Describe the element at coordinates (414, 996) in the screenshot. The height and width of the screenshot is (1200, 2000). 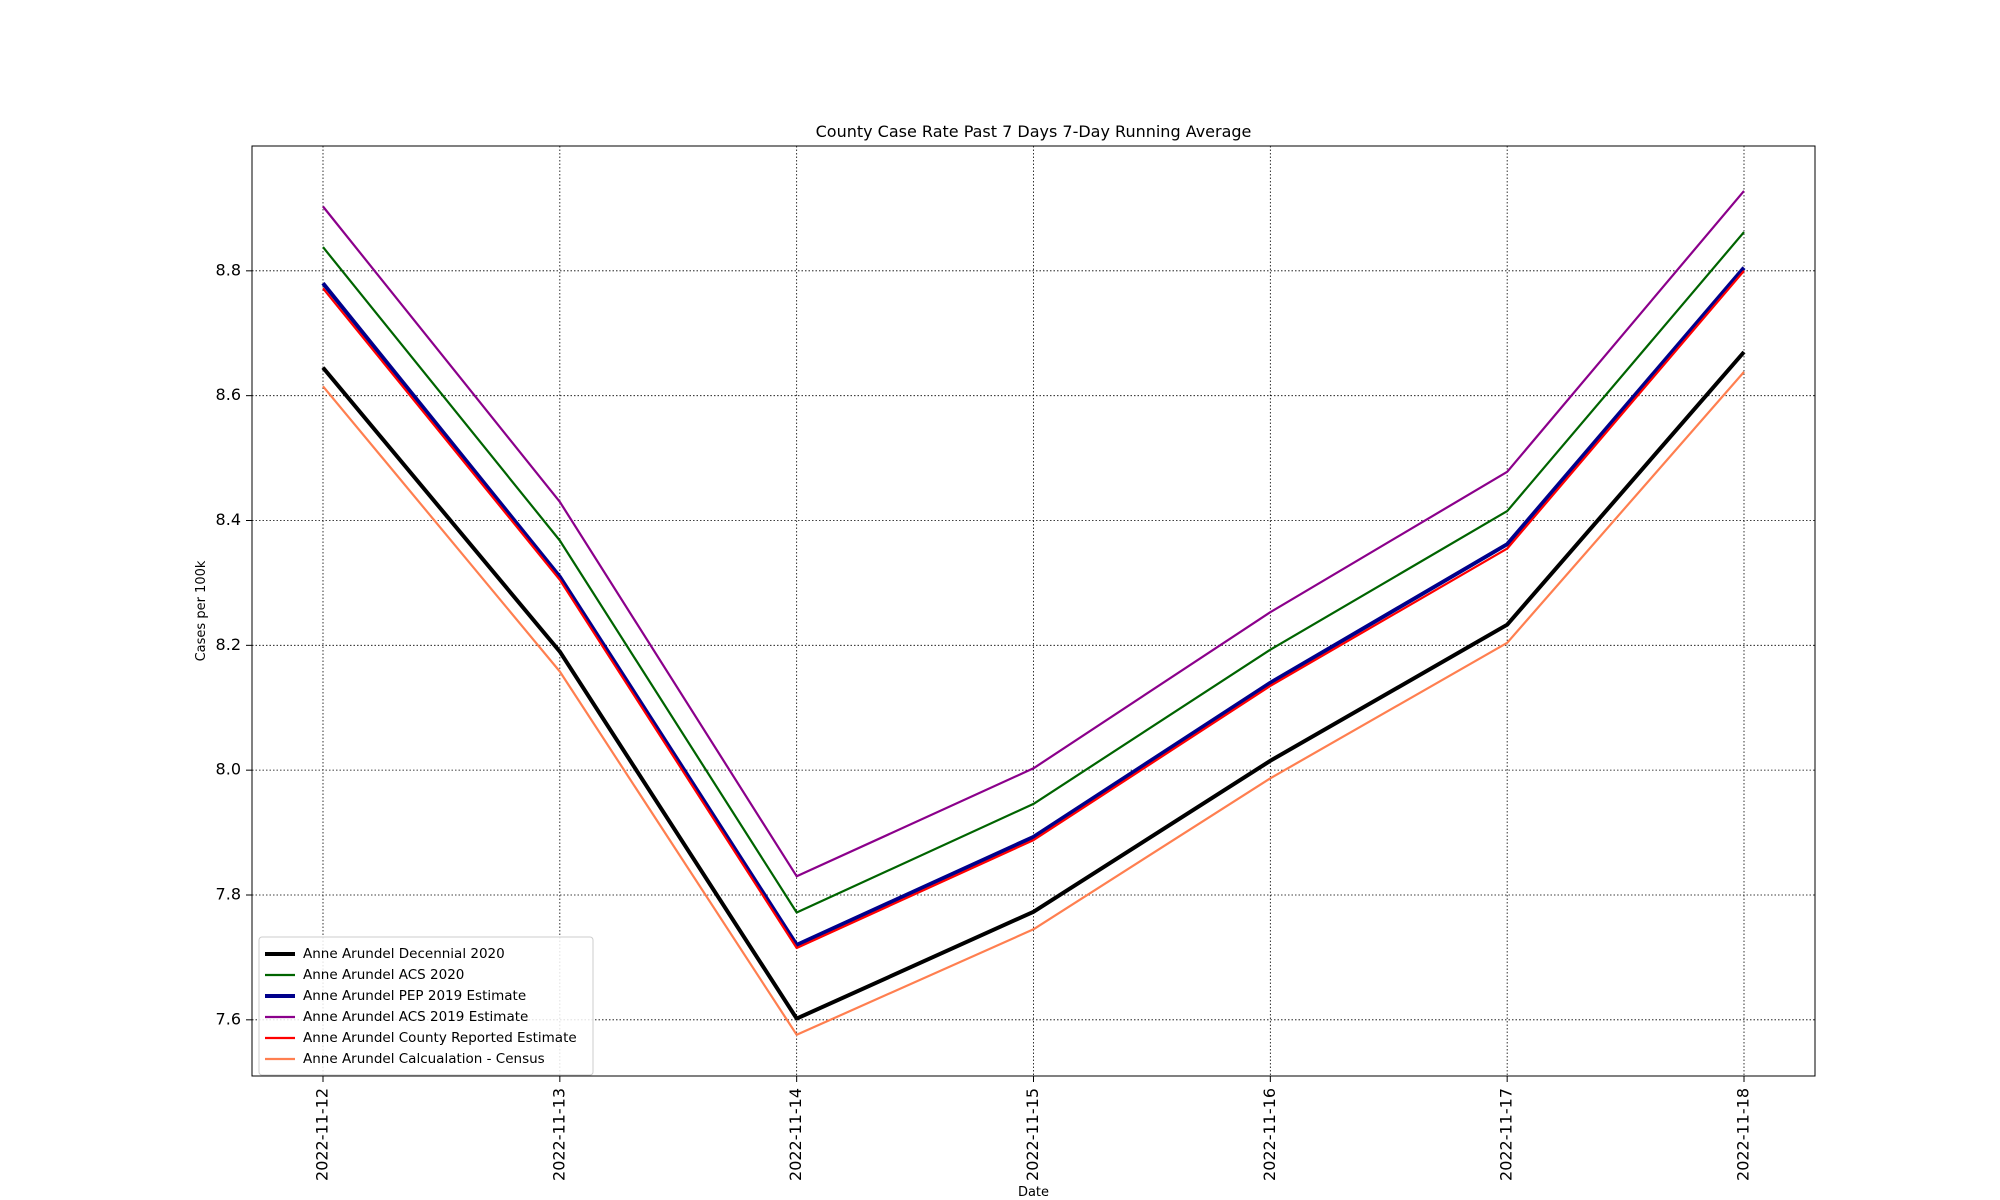
I see `legend-entry: Anne Arundel PEP 2019 Estimate` at that location.